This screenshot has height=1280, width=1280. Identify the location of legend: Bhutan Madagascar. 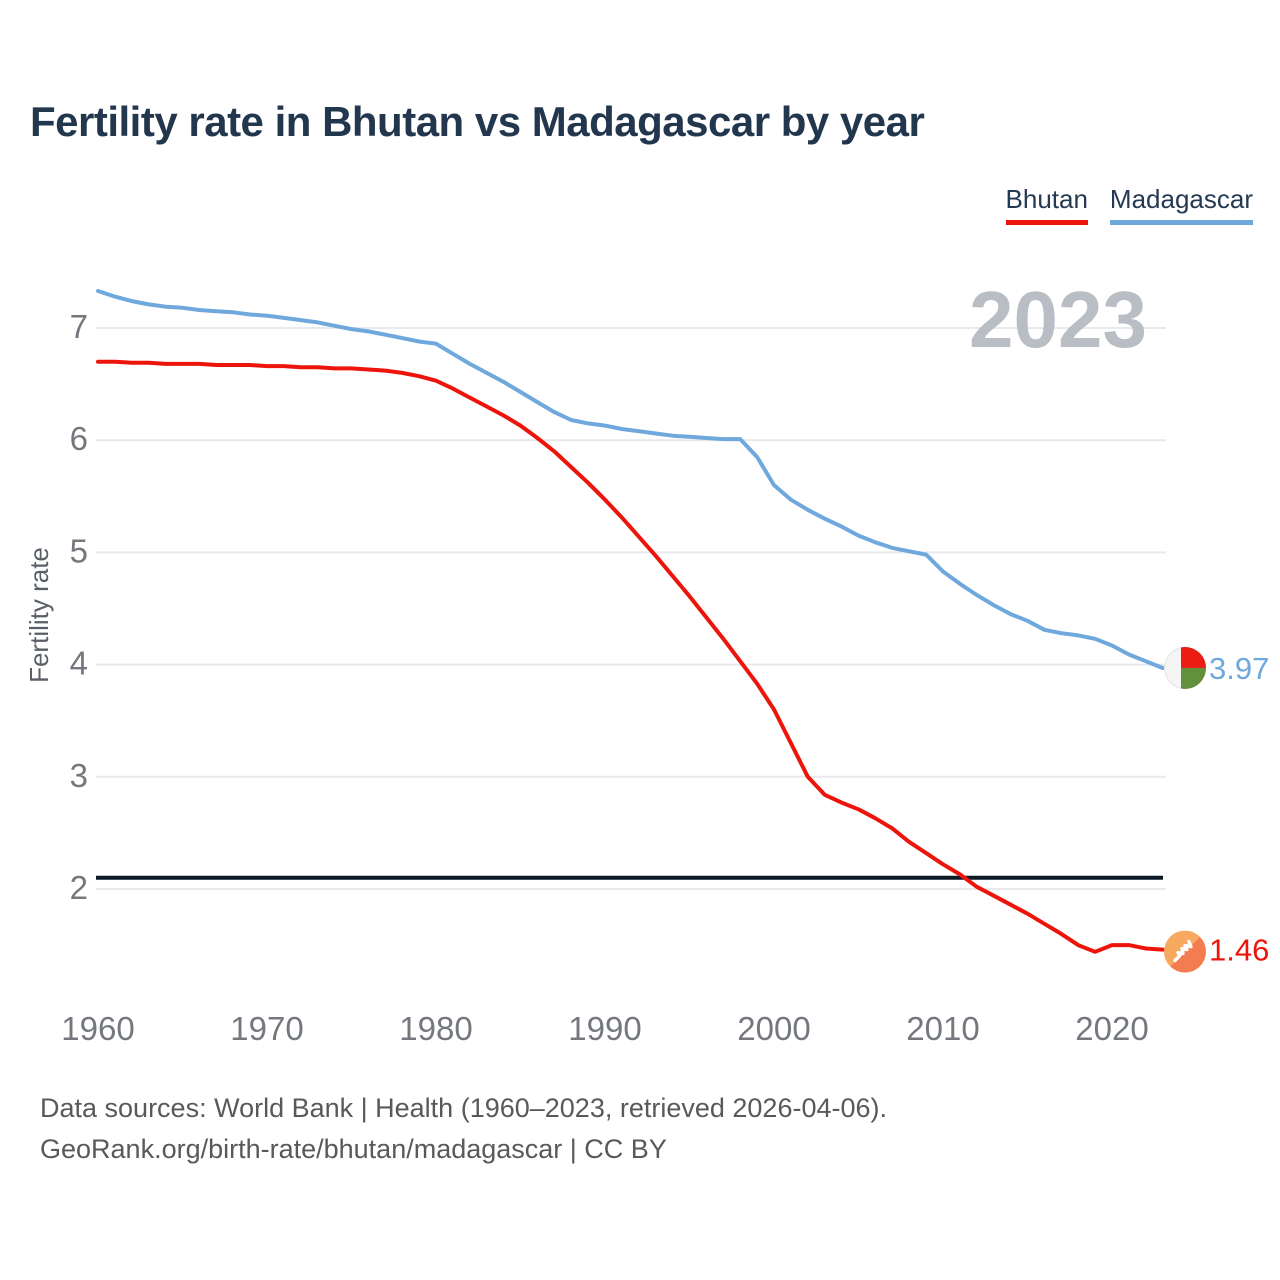
(1129, 204).